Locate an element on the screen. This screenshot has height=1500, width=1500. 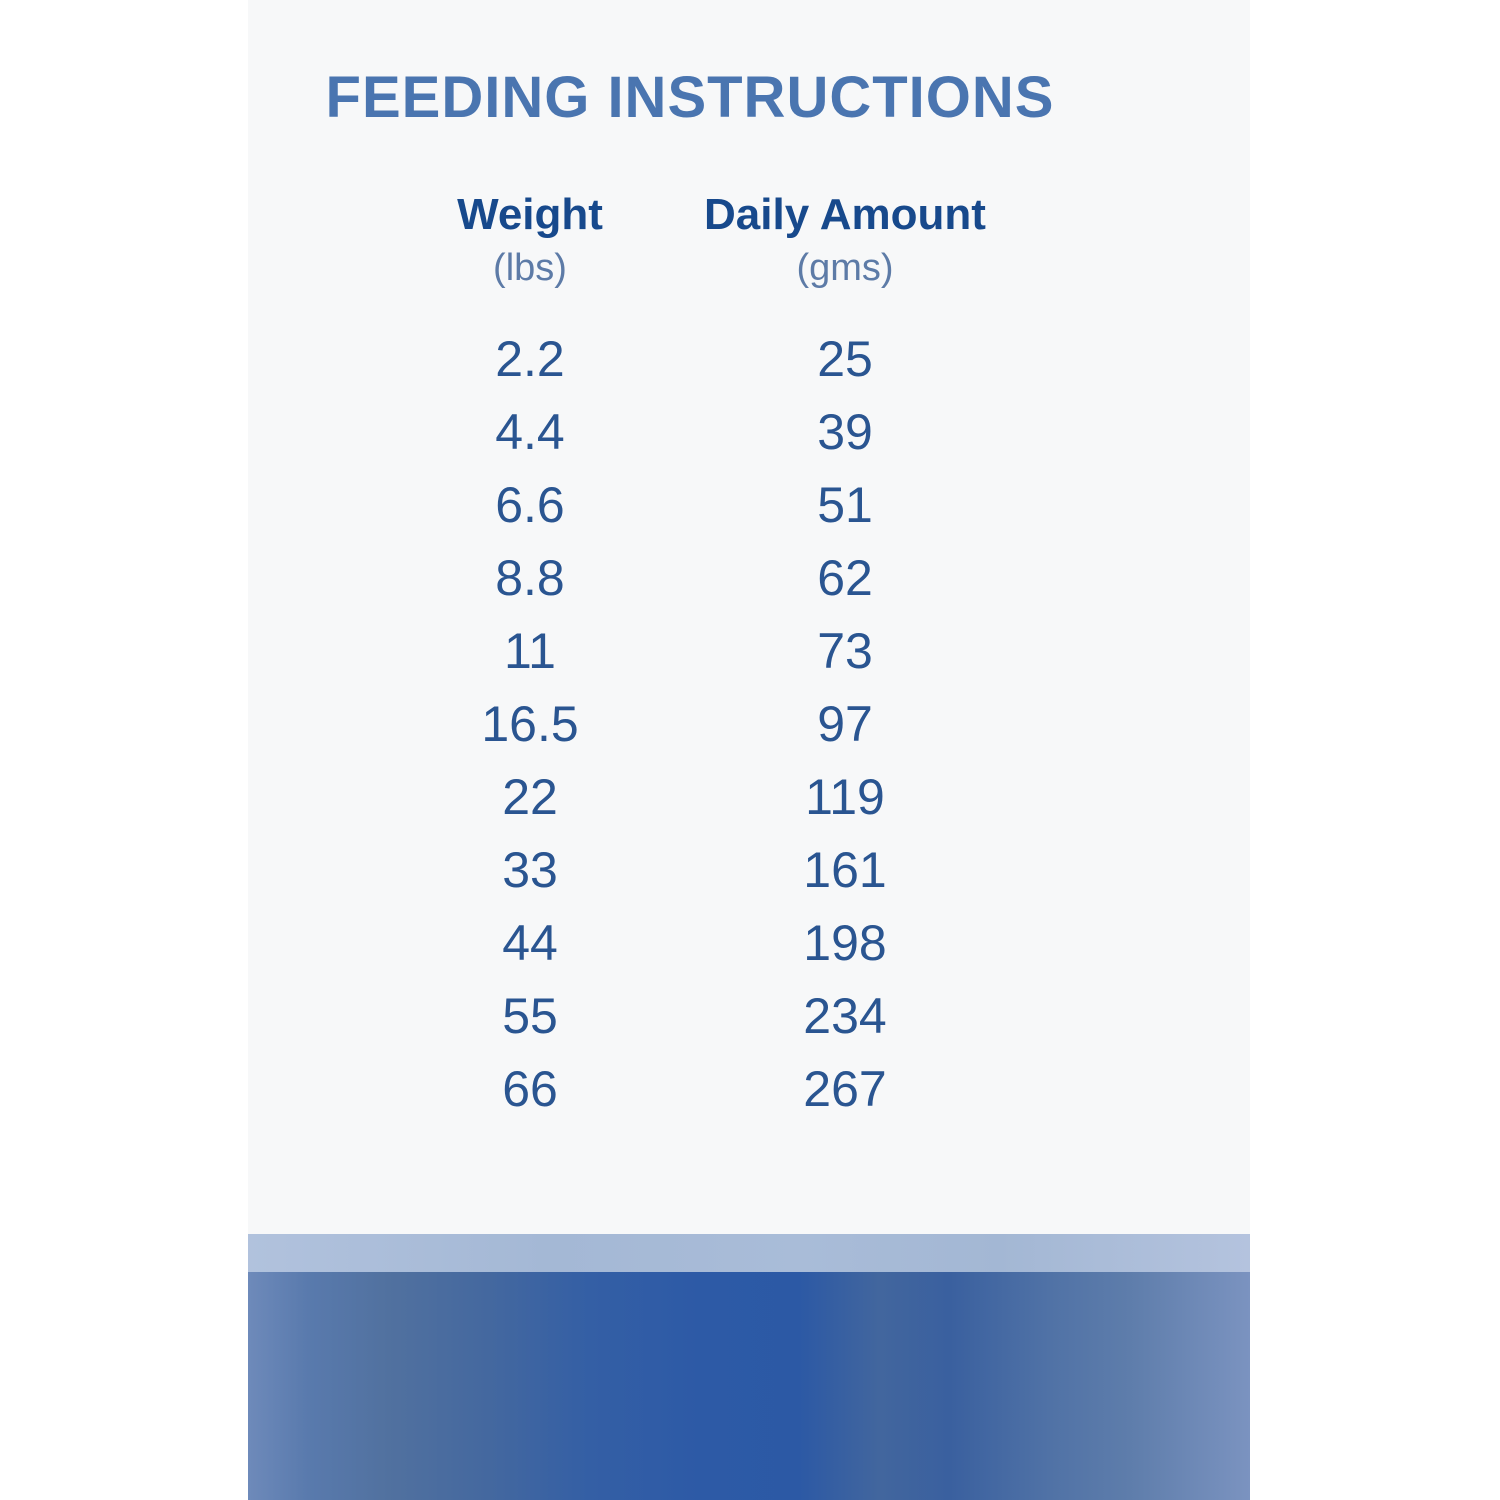
weight-value: 8.8 is located at coordinates (530, 577).